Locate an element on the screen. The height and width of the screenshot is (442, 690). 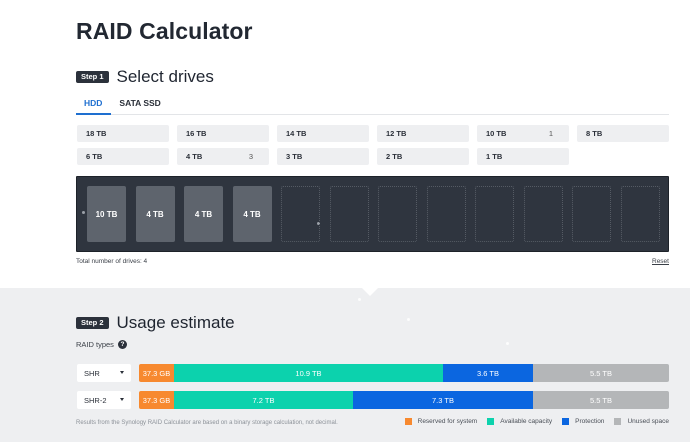
section-pointer is located at coordinates (370, 292).